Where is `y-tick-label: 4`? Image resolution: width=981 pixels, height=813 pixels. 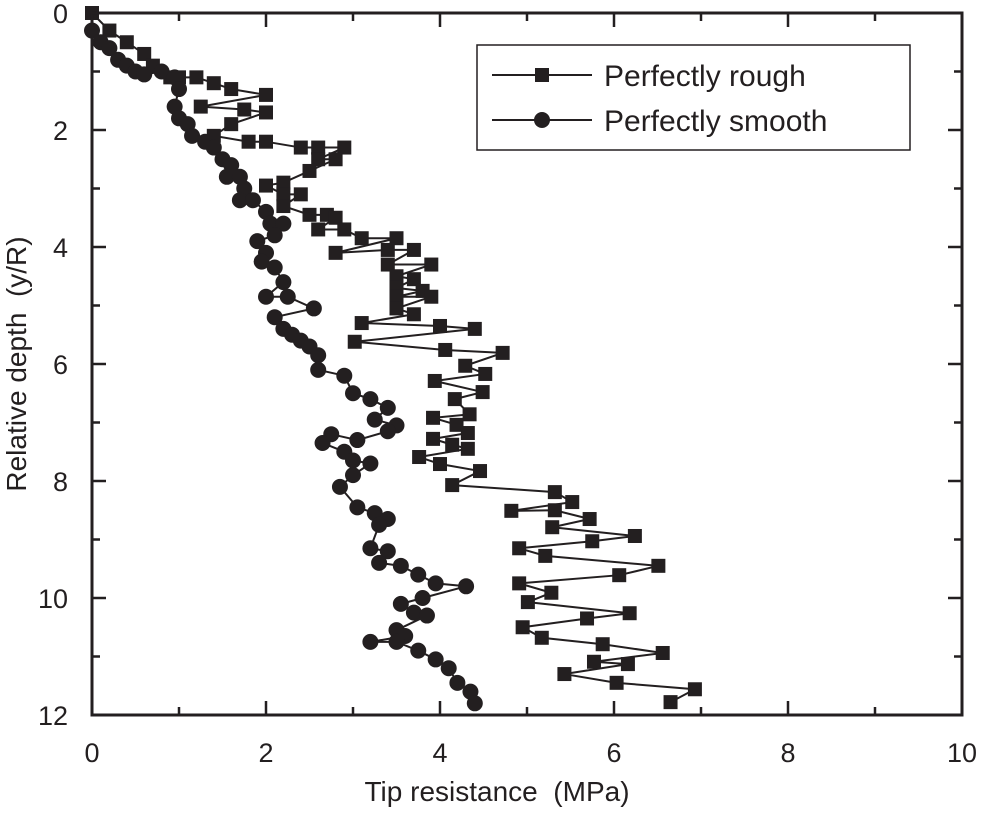
y-tick-label: 4 is located at coordinates (60, 248).